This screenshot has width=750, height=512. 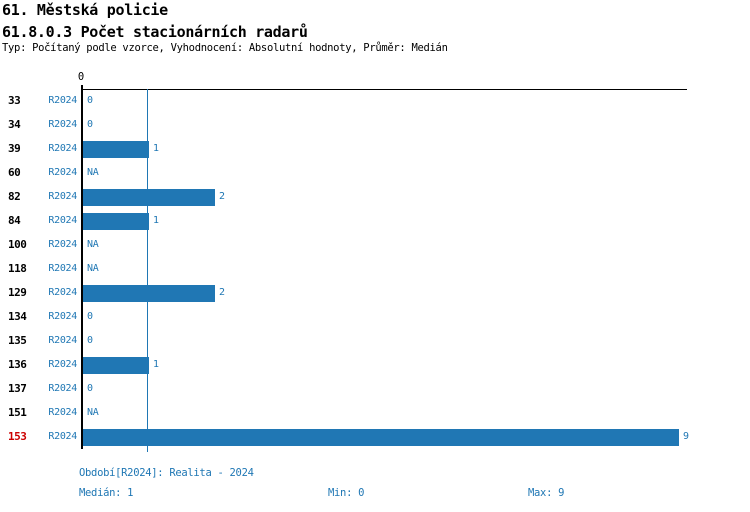 What do you see at coordinates (17, 316) in the screenshot?
I see `row-category-label: 134` at bounding box center [17, 316].